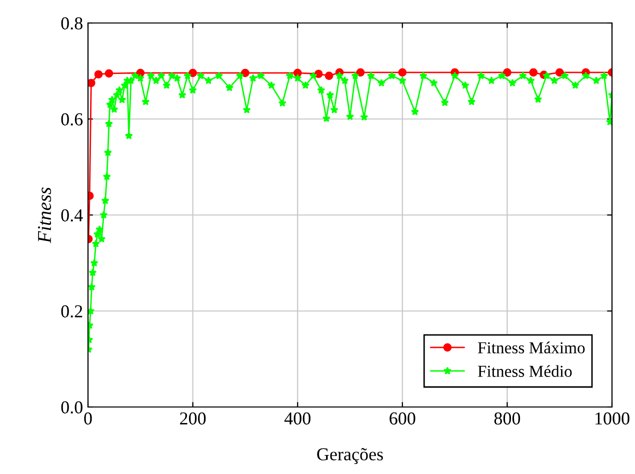  I want to click on y-tick-label: 0.2, so click(71, 311).